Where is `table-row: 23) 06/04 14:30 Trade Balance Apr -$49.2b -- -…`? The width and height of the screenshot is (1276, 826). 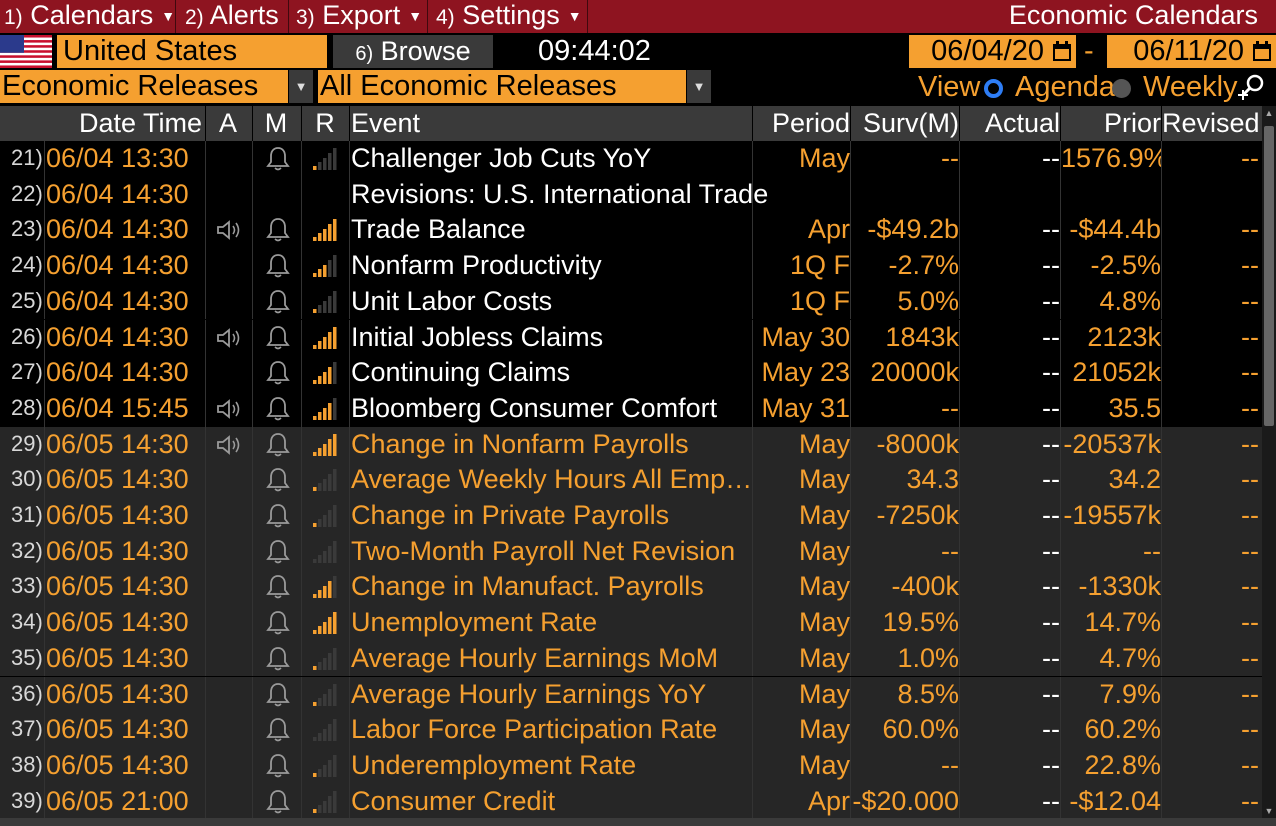 table-row: 23) 06/04 14:30 Trade Balance Apr -$49.2b -- -… is located at coordinates (631, 230).